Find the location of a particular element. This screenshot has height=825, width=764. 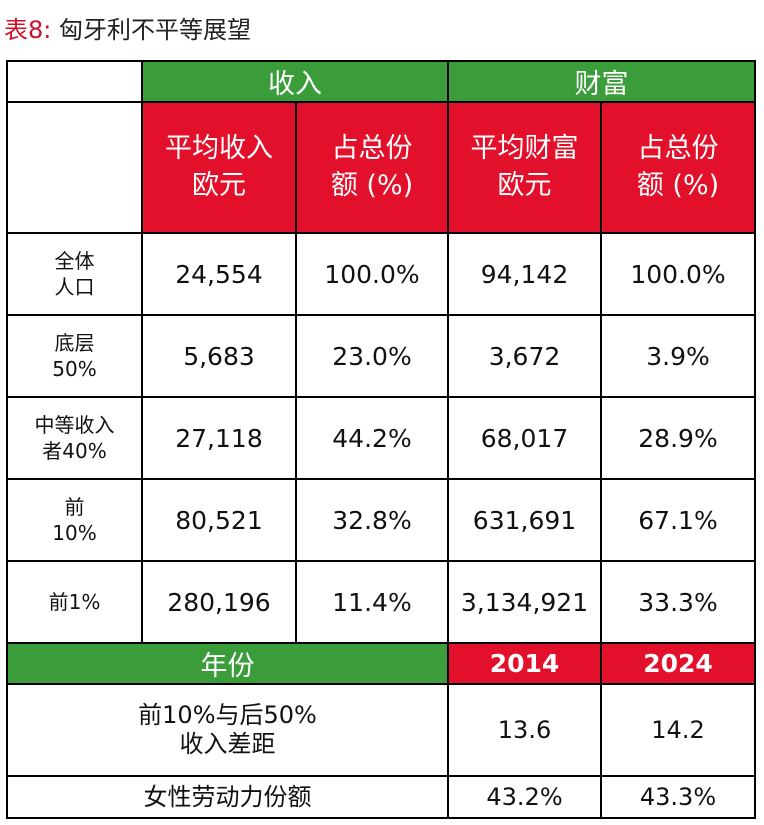

cell-value: 3,672 is located at coordinates (524, 356).